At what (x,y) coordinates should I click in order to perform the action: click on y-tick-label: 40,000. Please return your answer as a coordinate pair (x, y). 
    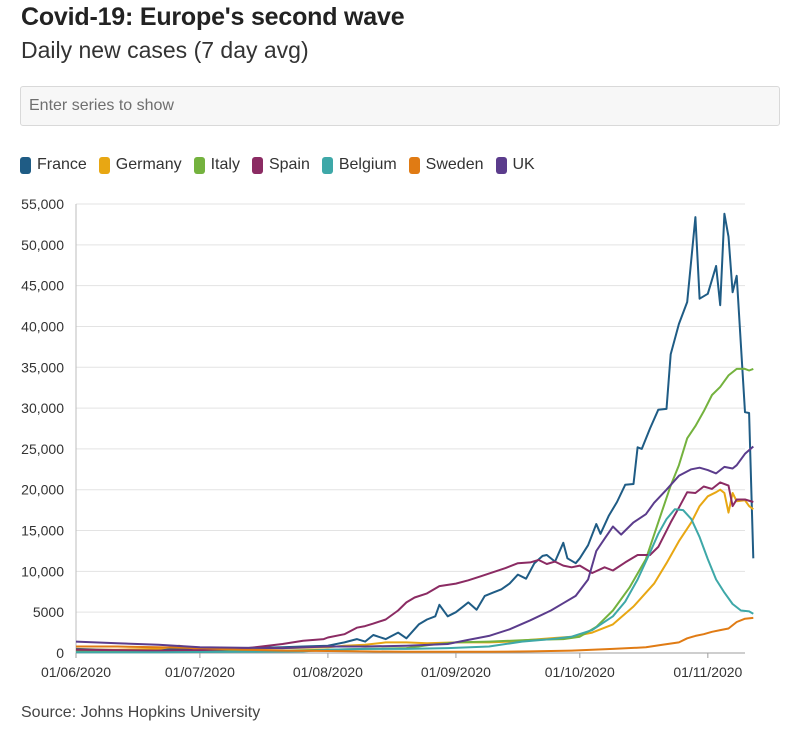
    Looking at the image, I should click on (42, 326).